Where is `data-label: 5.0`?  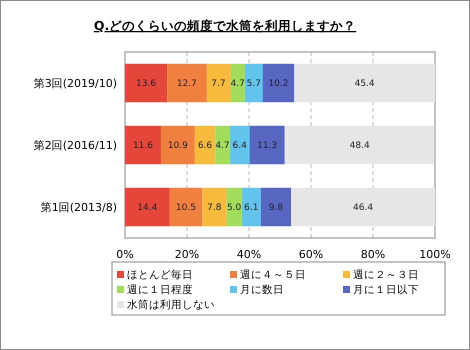
data-label: 5.0 is located at coordinates (234, 208).